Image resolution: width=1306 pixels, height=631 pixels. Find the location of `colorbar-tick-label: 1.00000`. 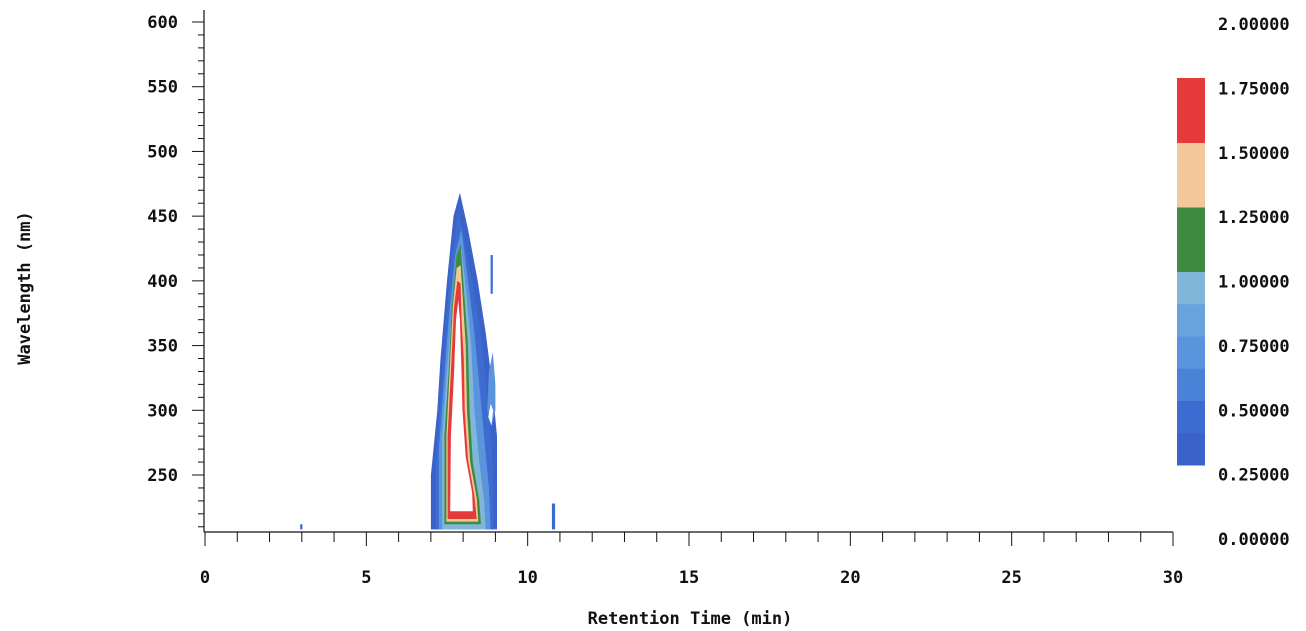

colorbar-tick-label: 1.00000 is located at coordinates (1254, 283).